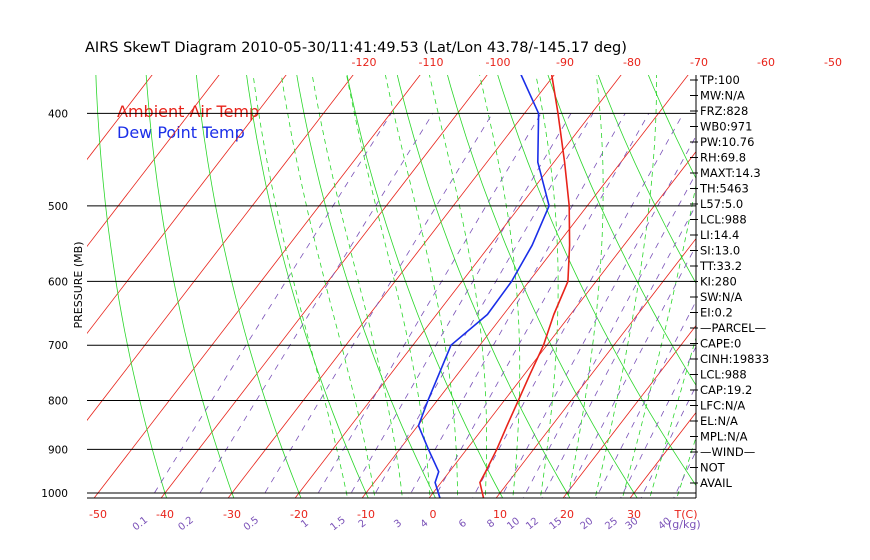 This screenshot has width=870, height=560. What do you see at coordinates (78, 285) in the screenshot?
I see `y-axis-label: PRESSURE (MB)` at bounding box center [78, 285].